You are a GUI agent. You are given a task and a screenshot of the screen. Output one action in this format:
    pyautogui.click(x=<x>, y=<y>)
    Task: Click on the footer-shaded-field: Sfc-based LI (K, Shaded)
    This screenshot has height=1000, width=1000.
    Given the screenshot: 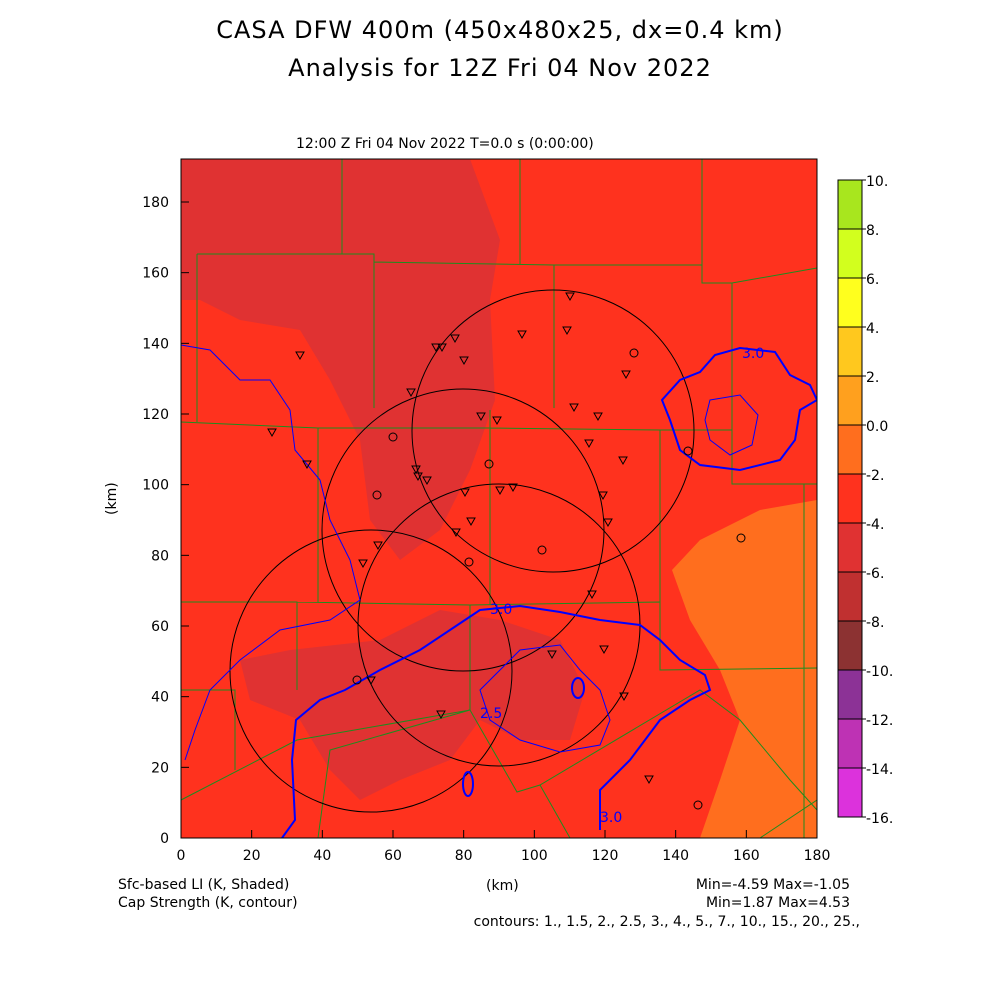 What is the action you would take?
    pyautogui.click(x=204, y=885)
    